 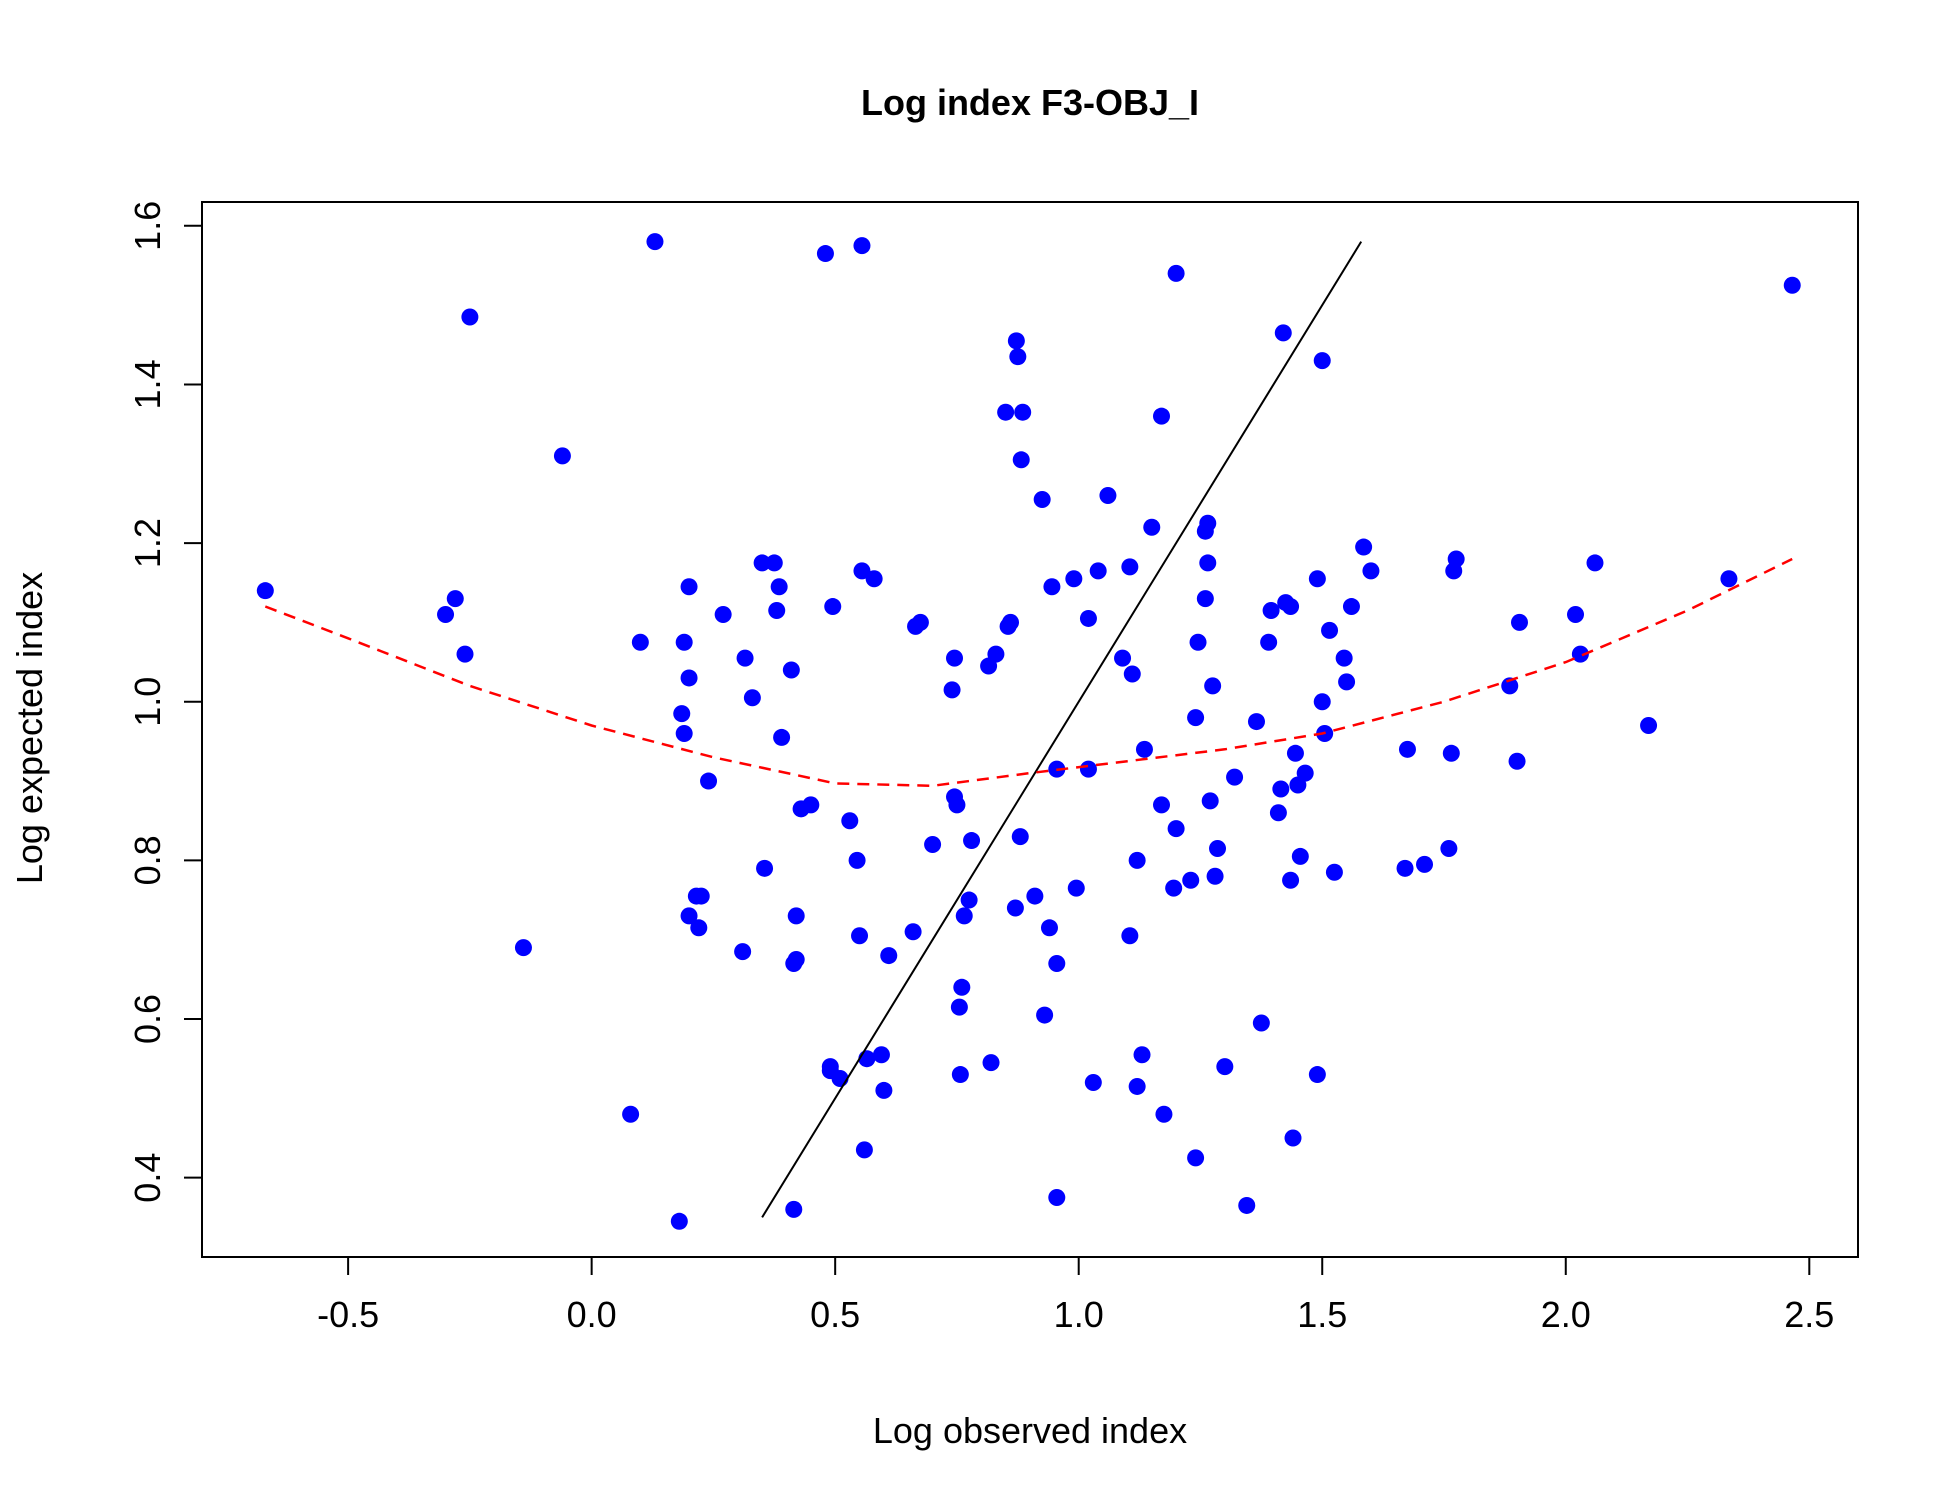 What do you see at coordinates (147, 384) in the screenshot?
I see `y-tick-label: 1.4` at bounding box center [147, 384].